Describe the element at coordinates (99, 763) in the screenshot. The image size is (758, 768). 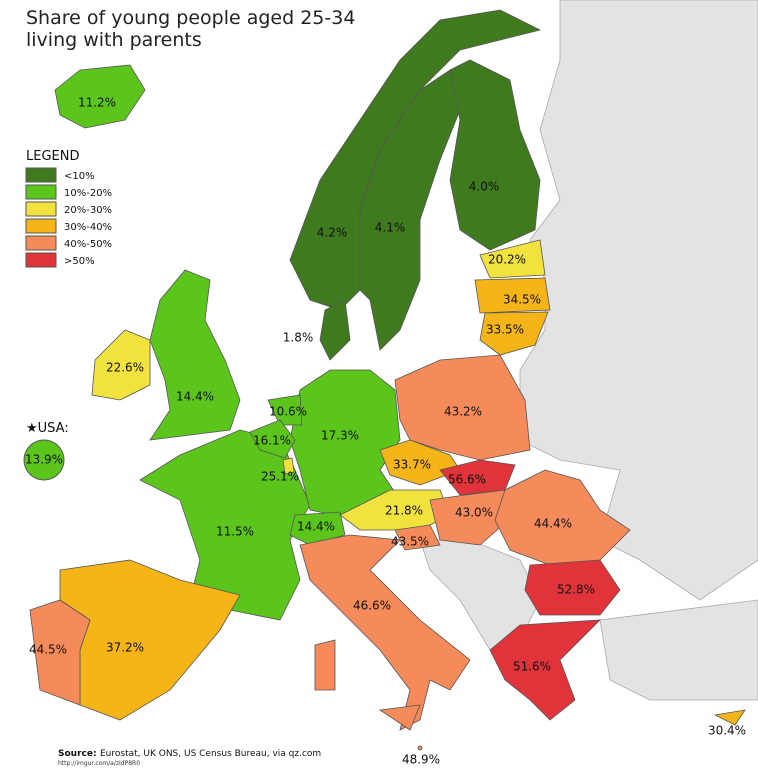
I see `source-url: http://imgur.com/a/zIdP8R0` at that location.